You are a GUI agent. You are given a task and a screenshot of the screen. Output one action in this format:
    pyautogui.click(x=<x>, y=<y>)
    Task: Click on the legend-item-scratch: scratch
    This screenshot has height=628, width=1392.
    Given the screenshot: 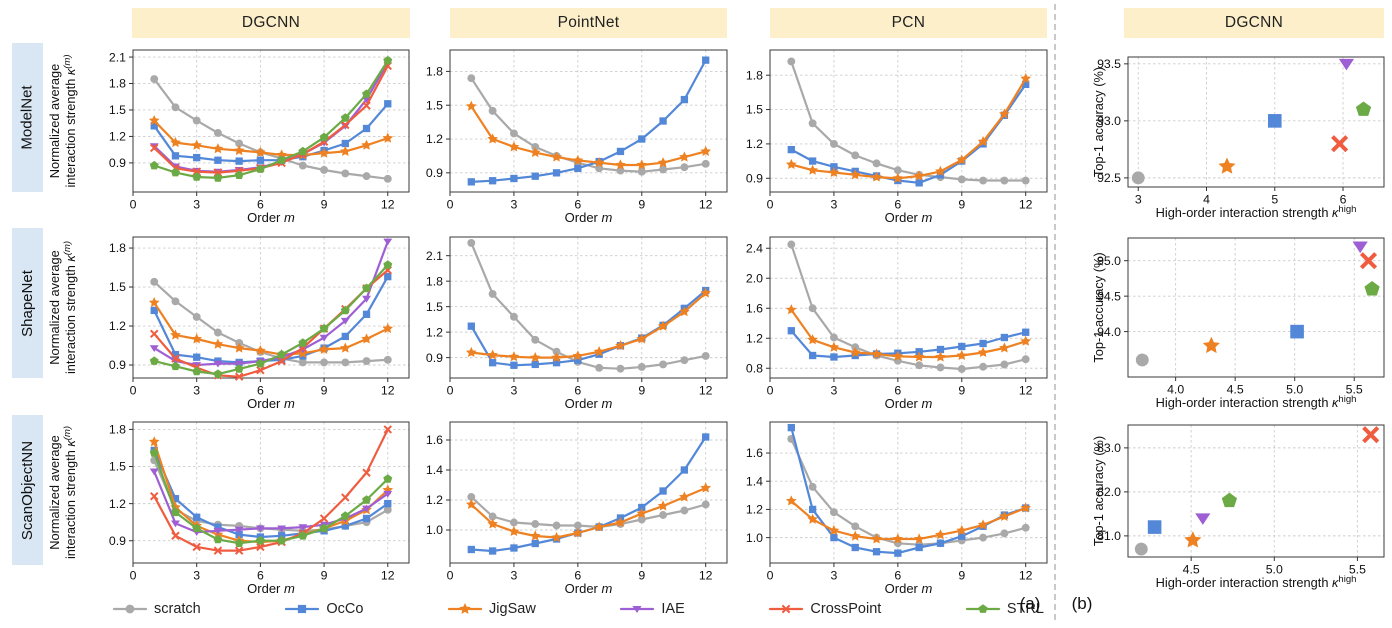 What is the action you would take?
    pyautogui.click(x=156, y=609)
    